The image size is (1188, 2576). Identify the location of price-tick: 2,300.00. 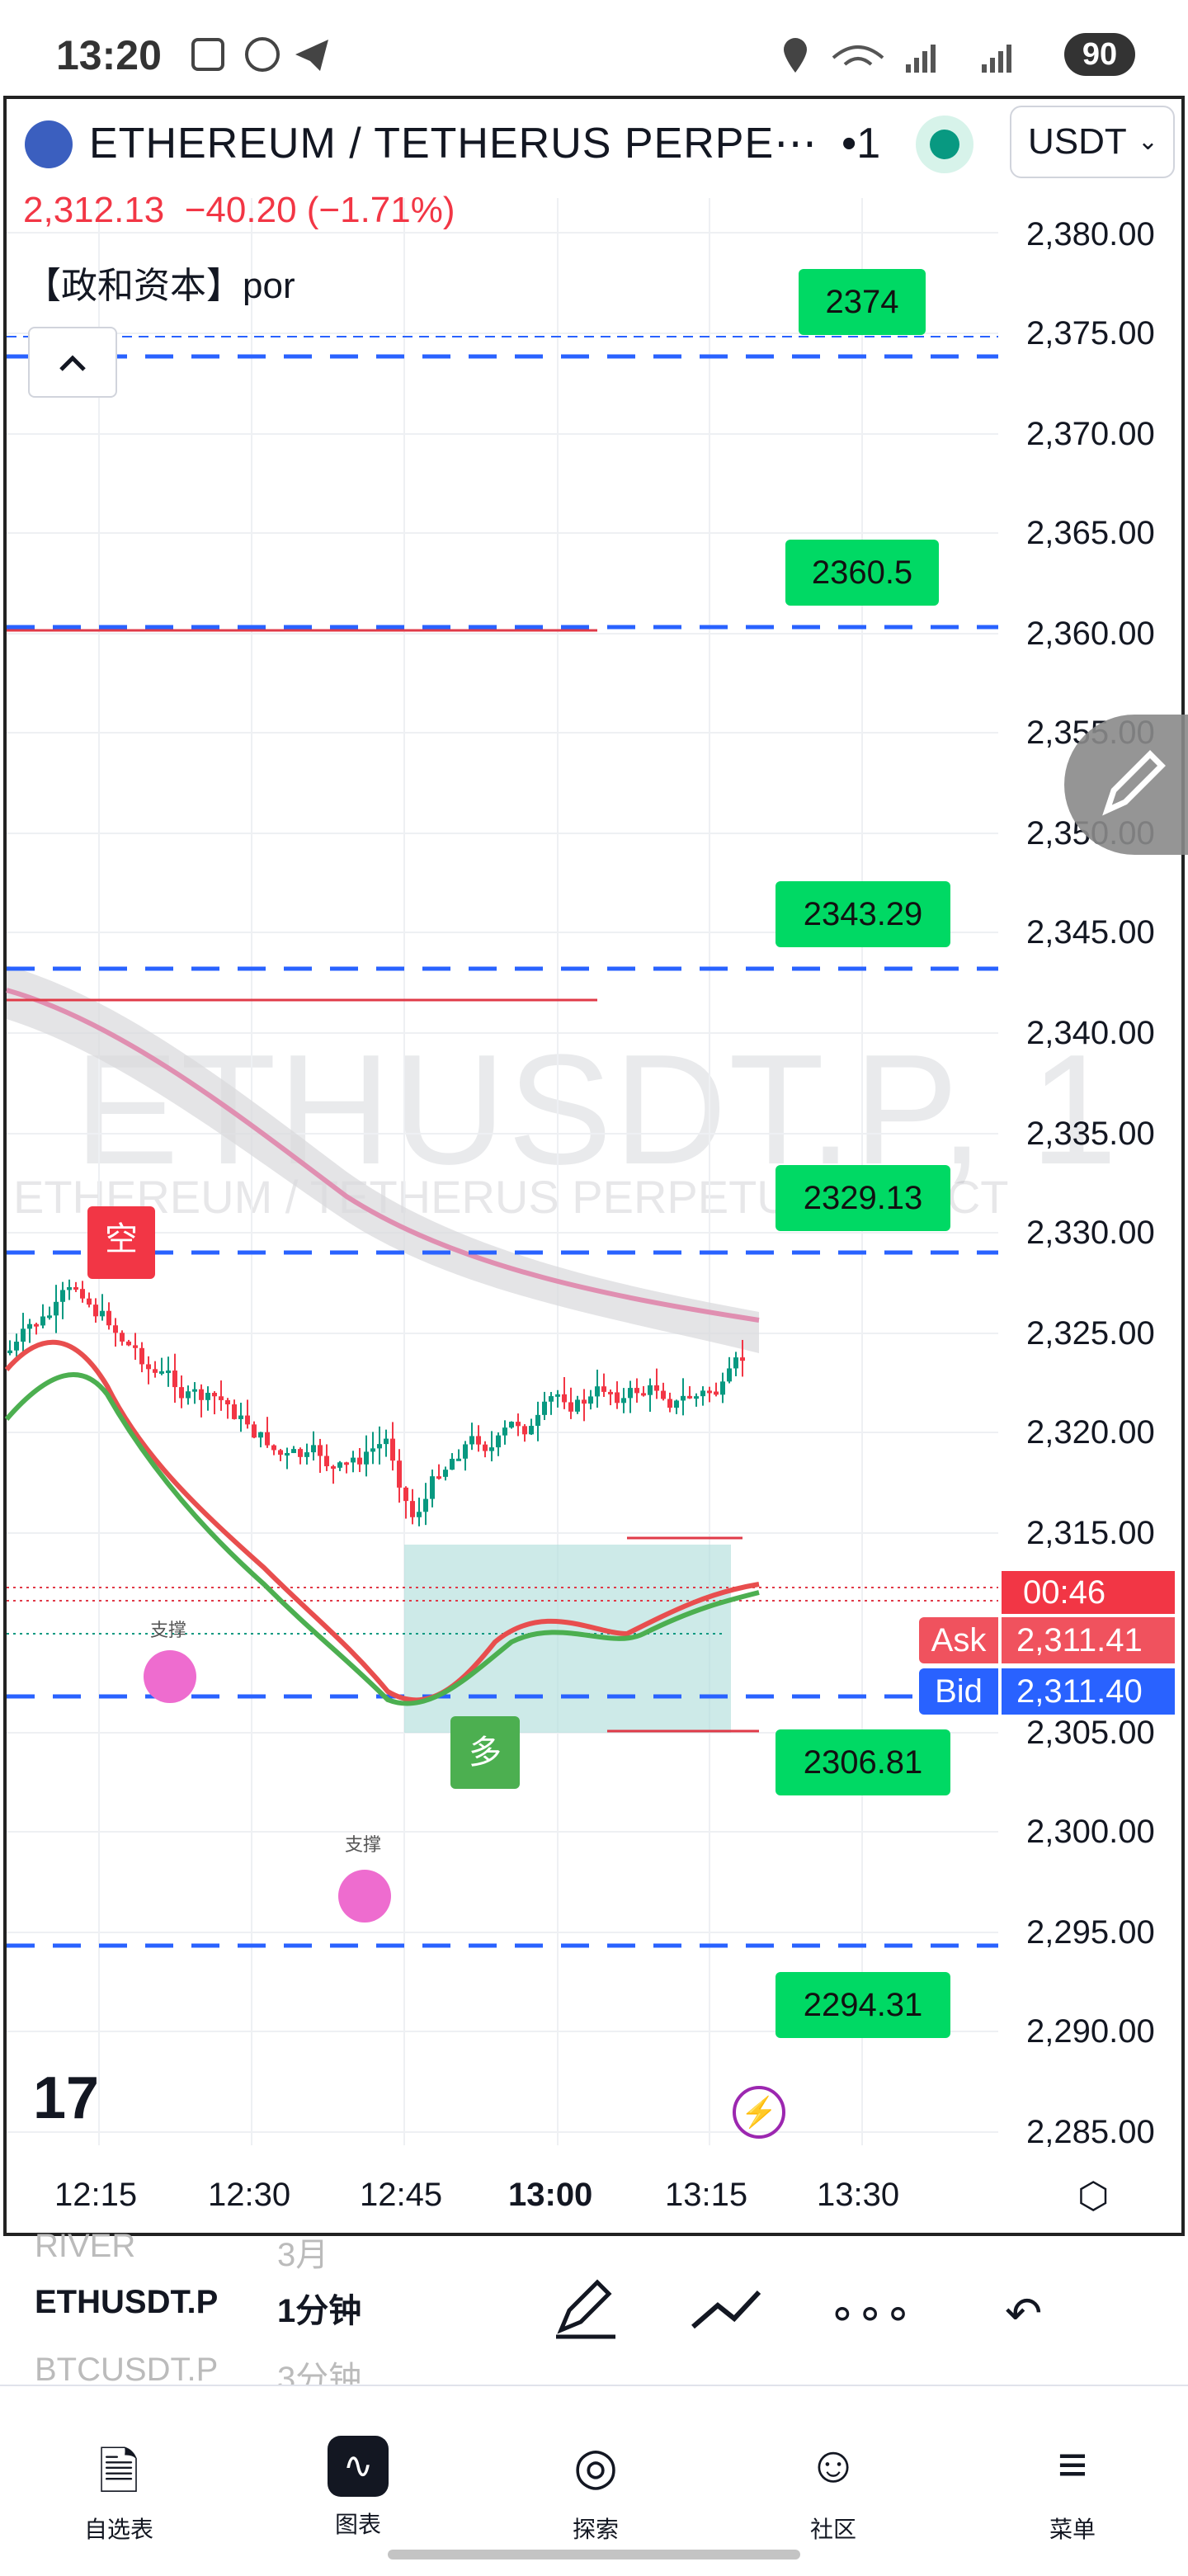
(1090, 1832).